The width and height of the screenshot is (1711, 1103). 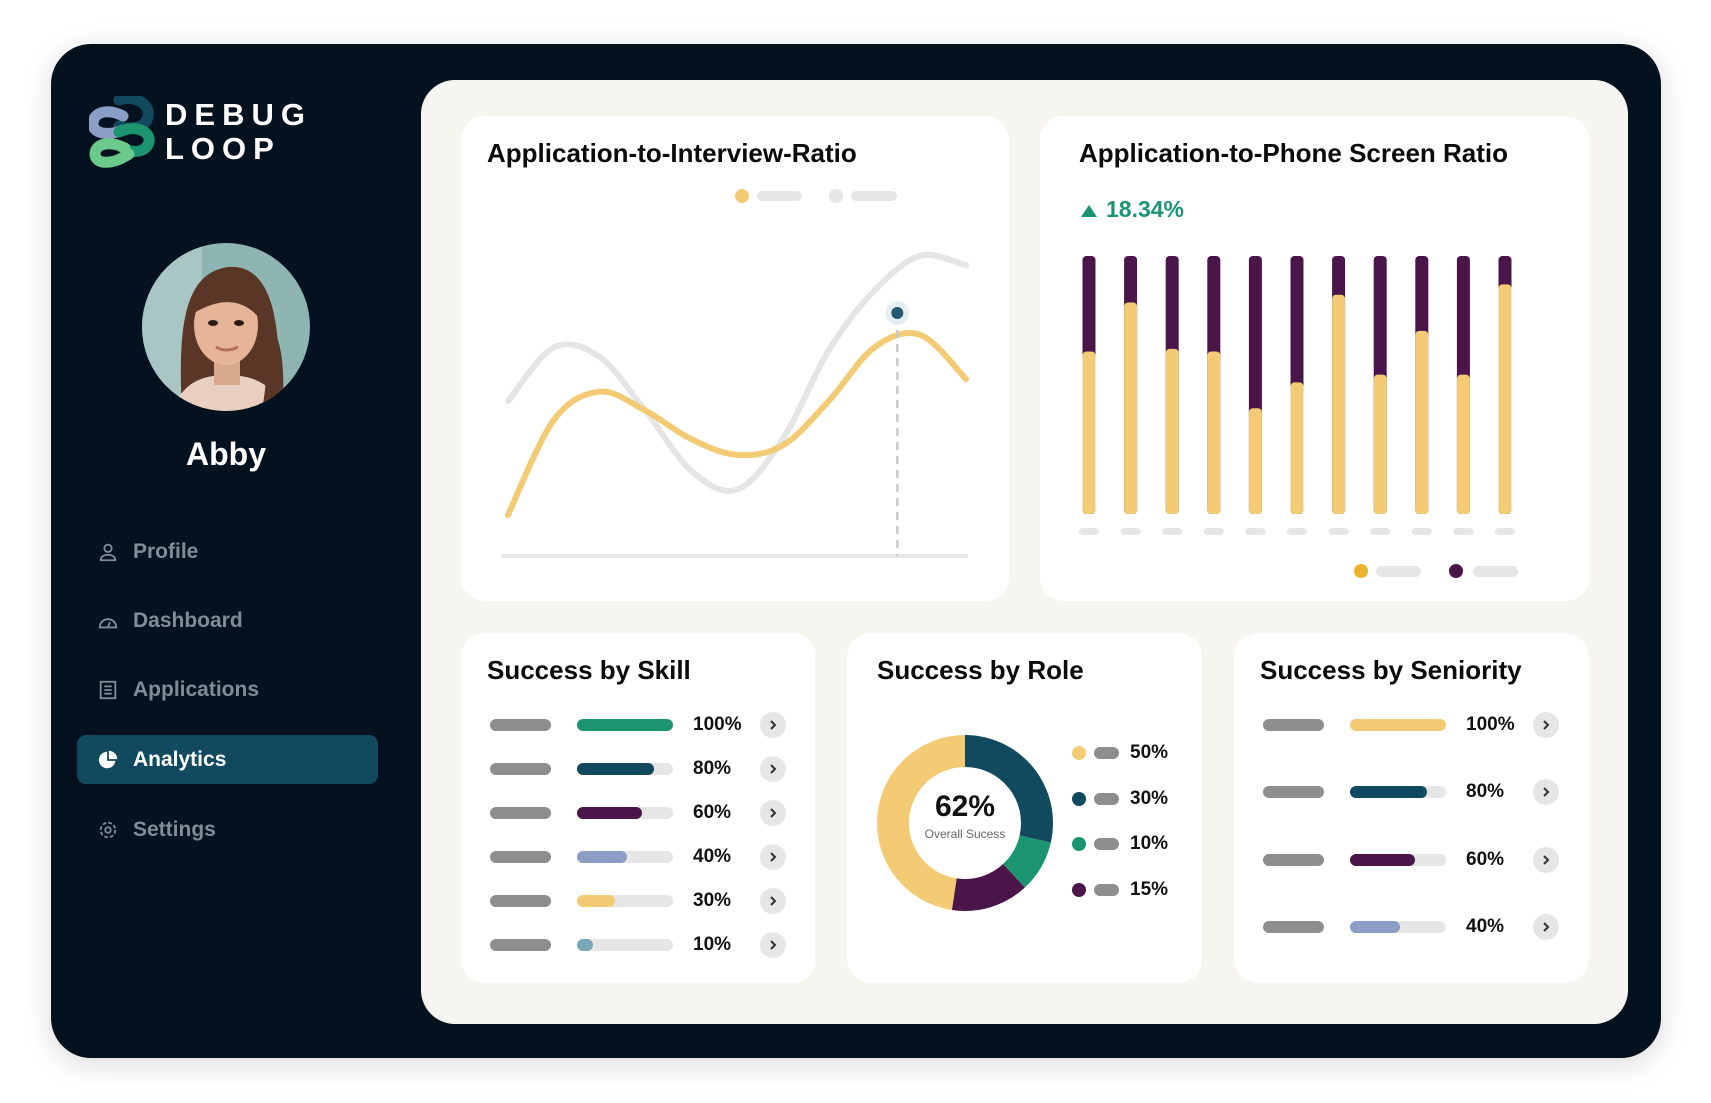 I want to click on row-percent: 60%, so click(x=1485, y=859).